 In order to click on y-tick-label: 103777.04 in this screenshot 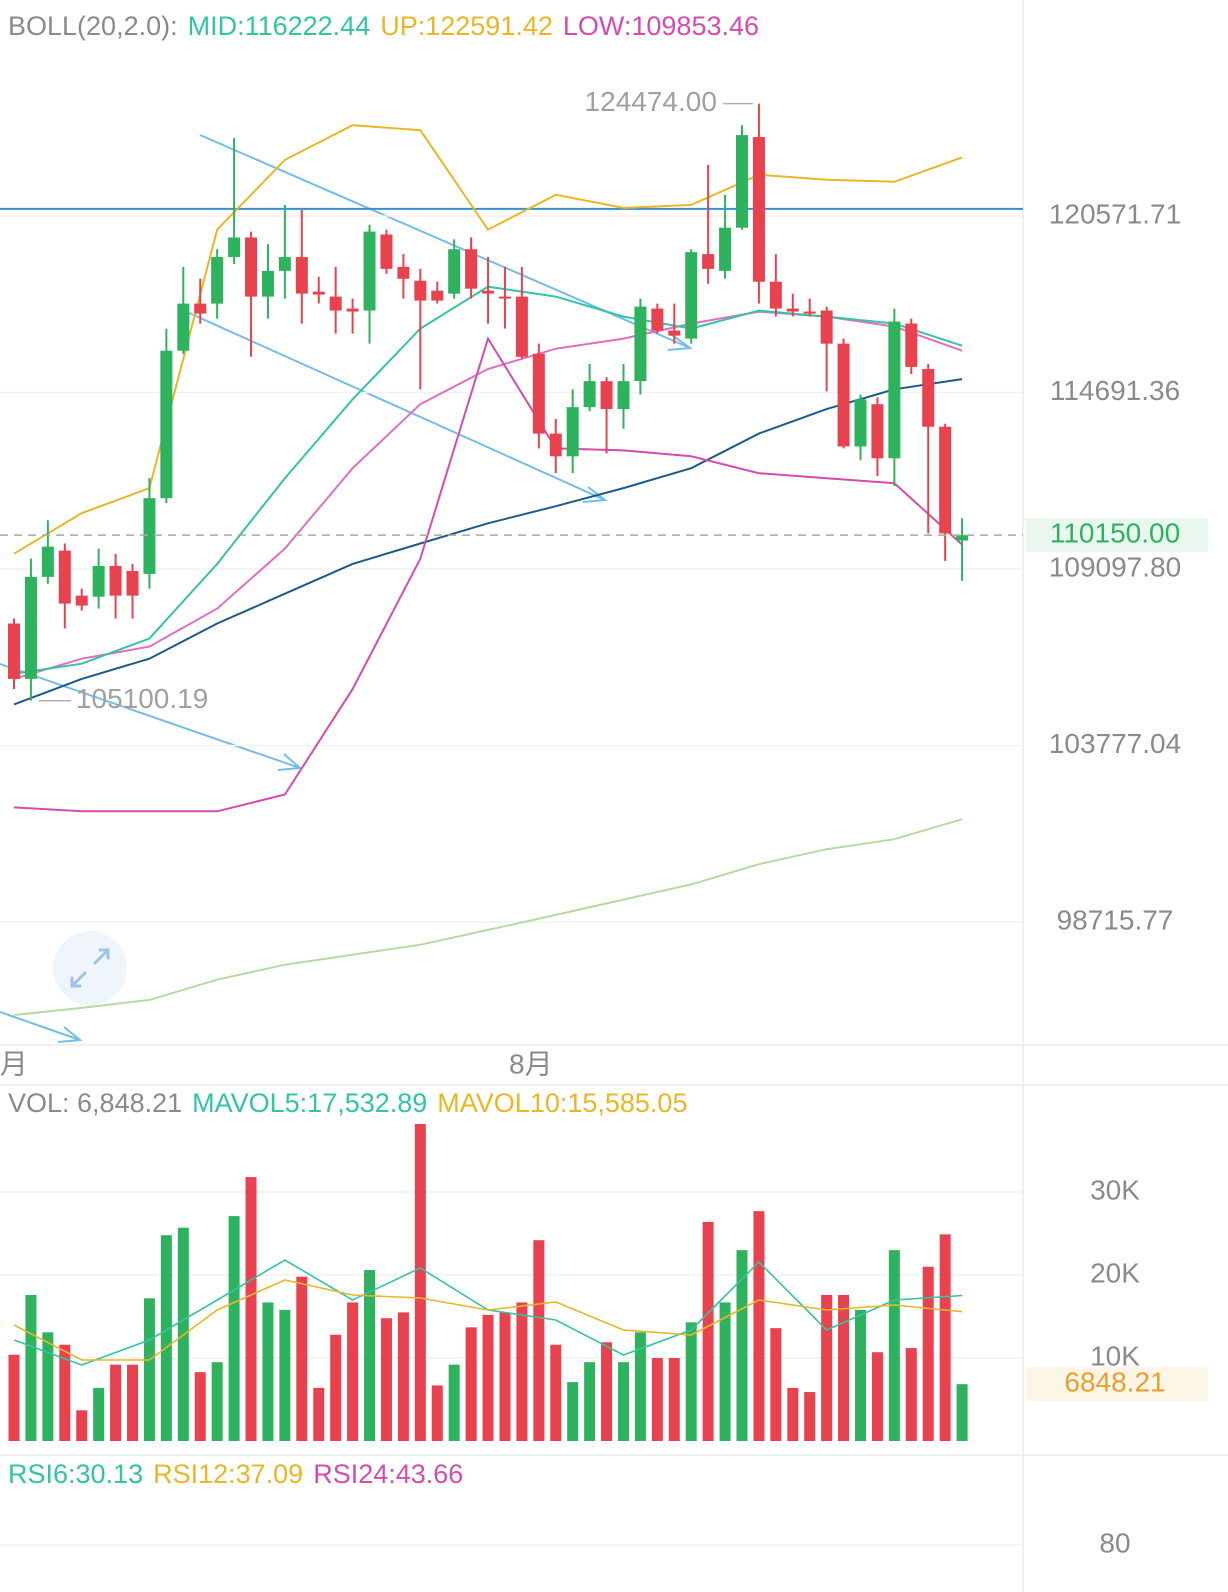, I will do `click(1115, 743)`.